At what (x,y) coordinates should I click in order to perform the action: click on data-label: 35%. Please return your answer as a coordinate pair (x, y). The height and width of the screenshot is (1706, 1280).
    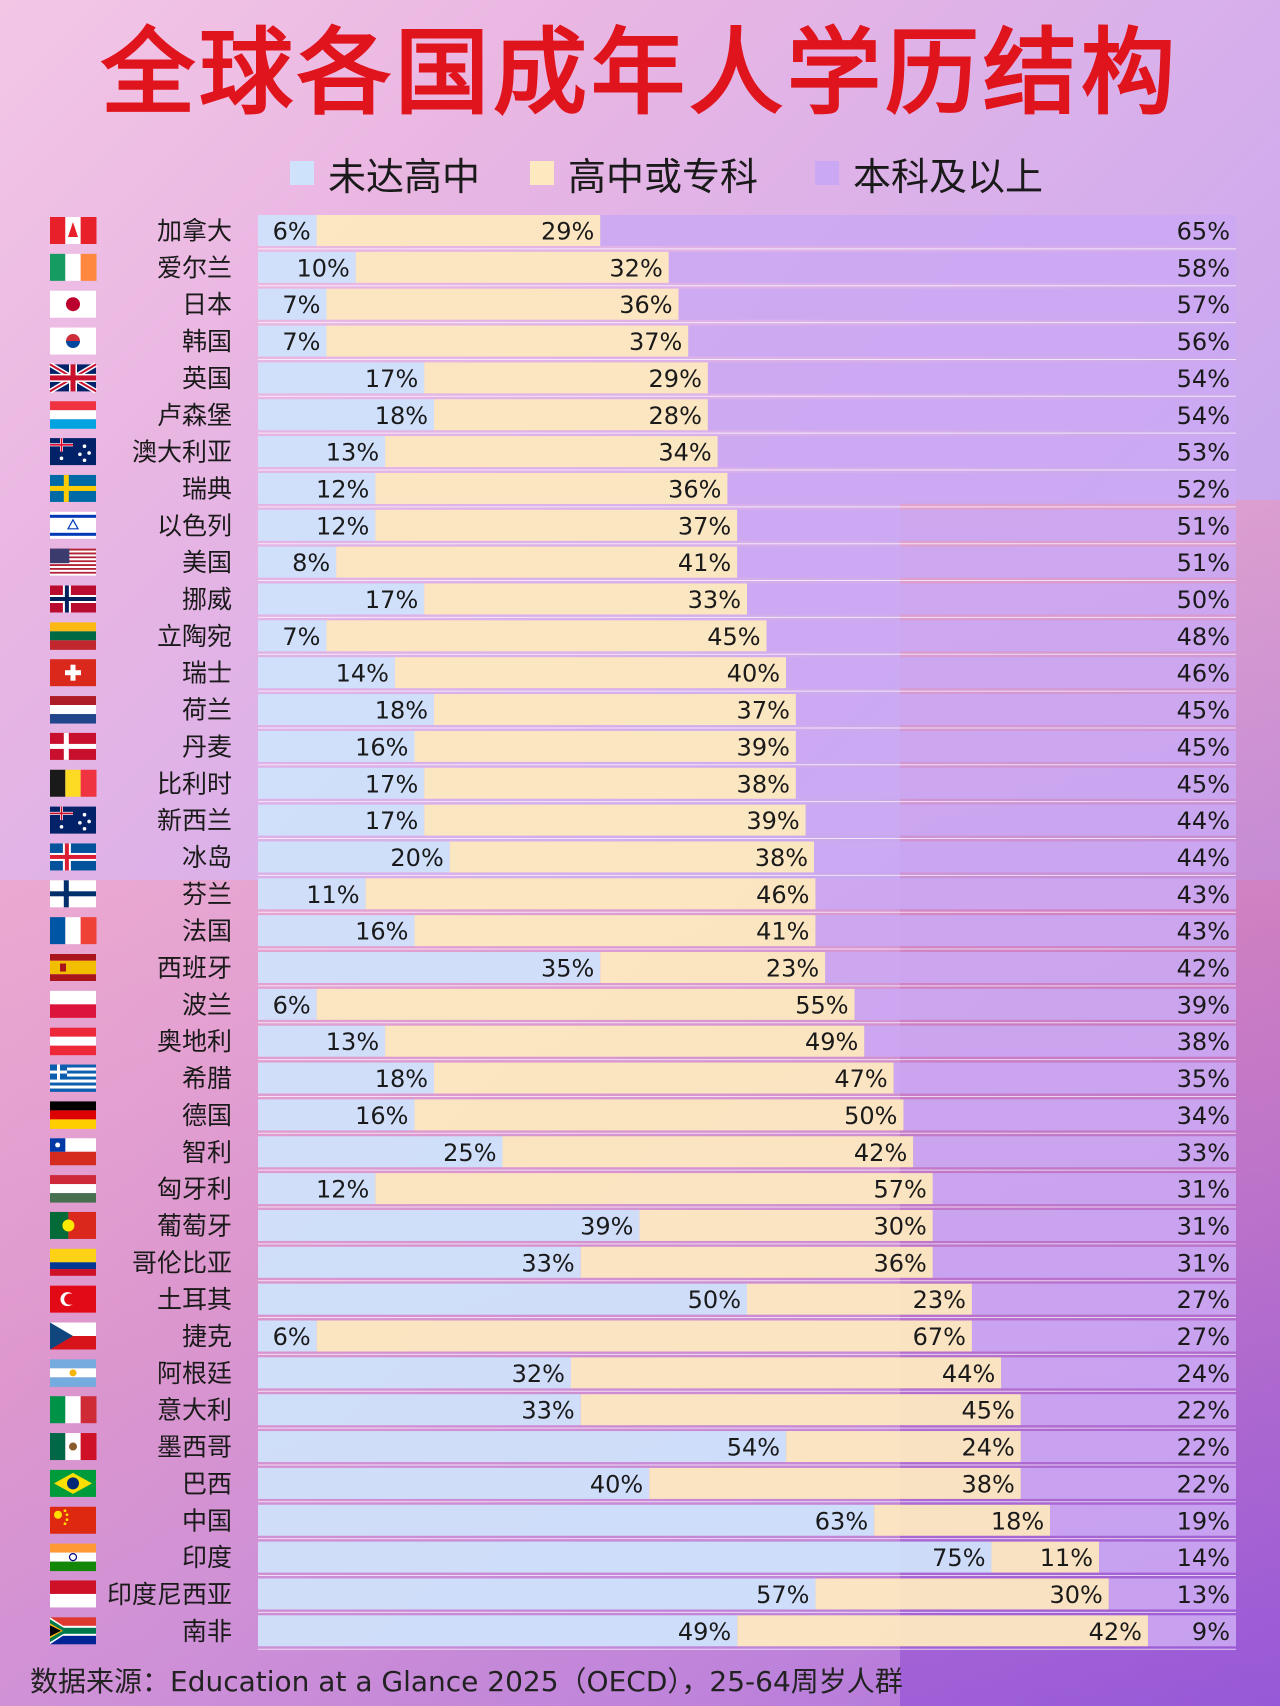
    Looking at the image, I should click on (567, 969).